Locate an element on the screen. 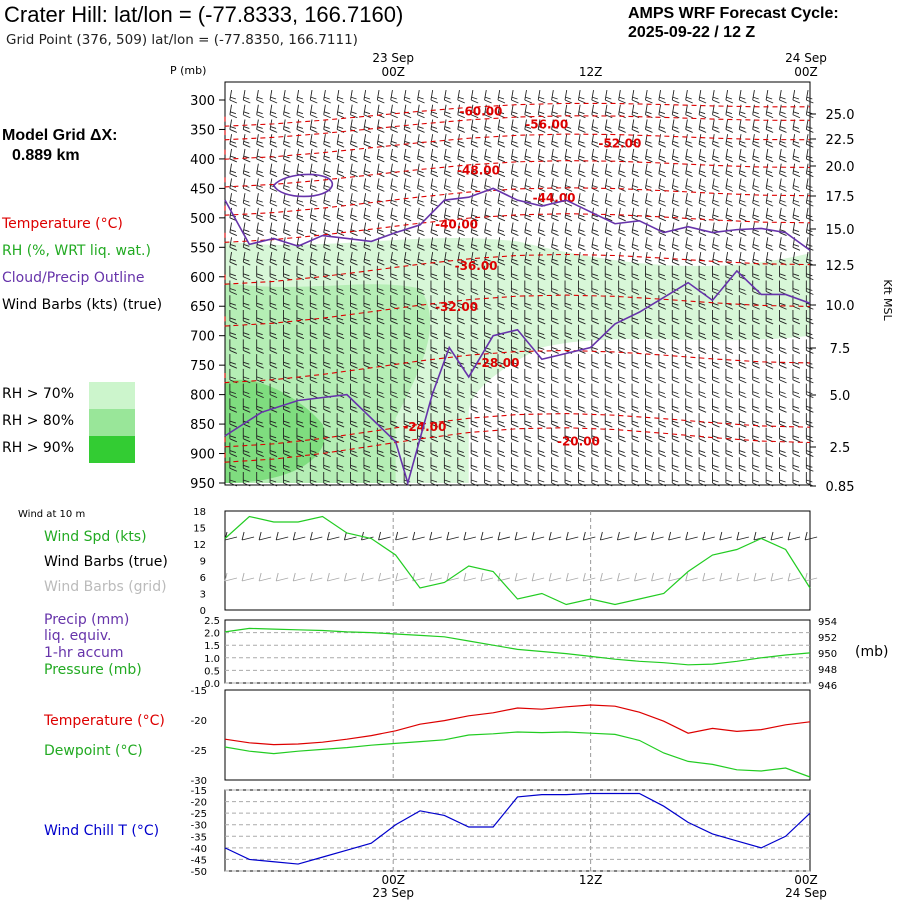 This screenshot has height=900, width=900. wind-barbs-grid-label: Wind Barbs (grid) is located at coordinates (105, 587).